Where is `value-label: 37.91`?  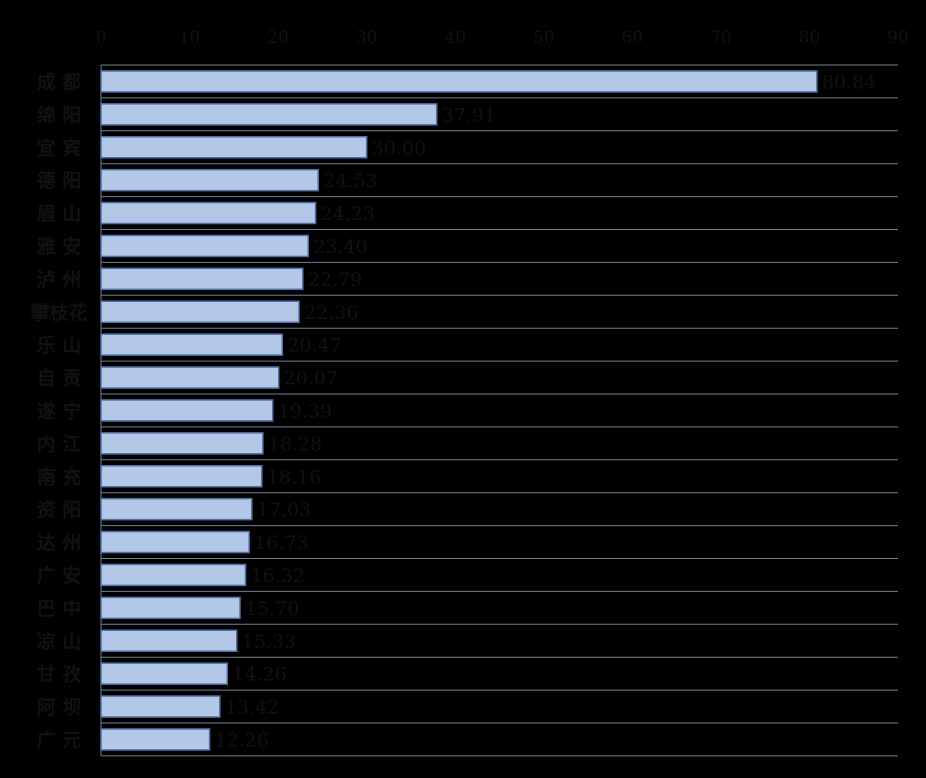 value-label: 37.91 is located at coordinates (469, 115).